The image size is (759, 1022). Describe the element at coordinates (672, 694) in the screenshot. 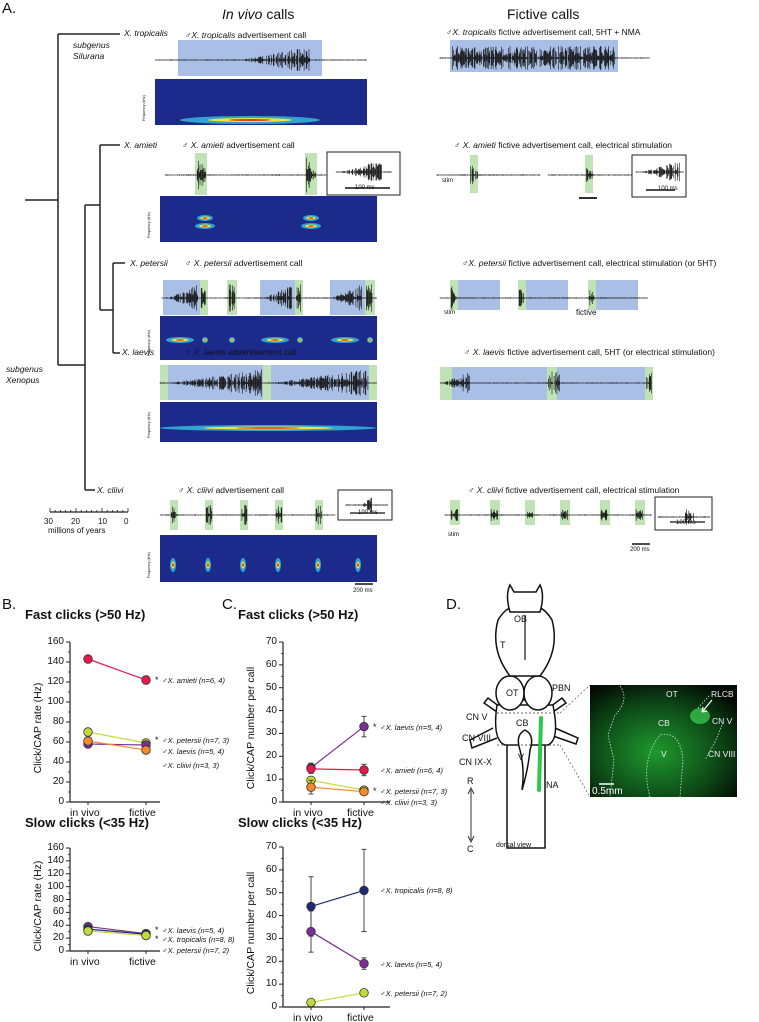

I see `photo-region-label: OT` at that location.